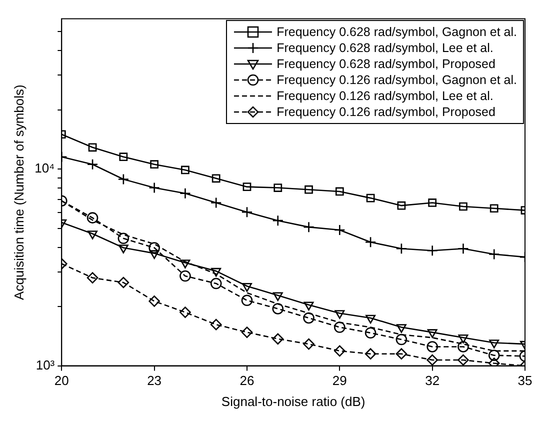 The height and width of the screenshot is (422, 547). What do you see at coordinates (61, 380) in the screenshot?
I see `x-tick-label: 20` at bounding box center [61, 380].